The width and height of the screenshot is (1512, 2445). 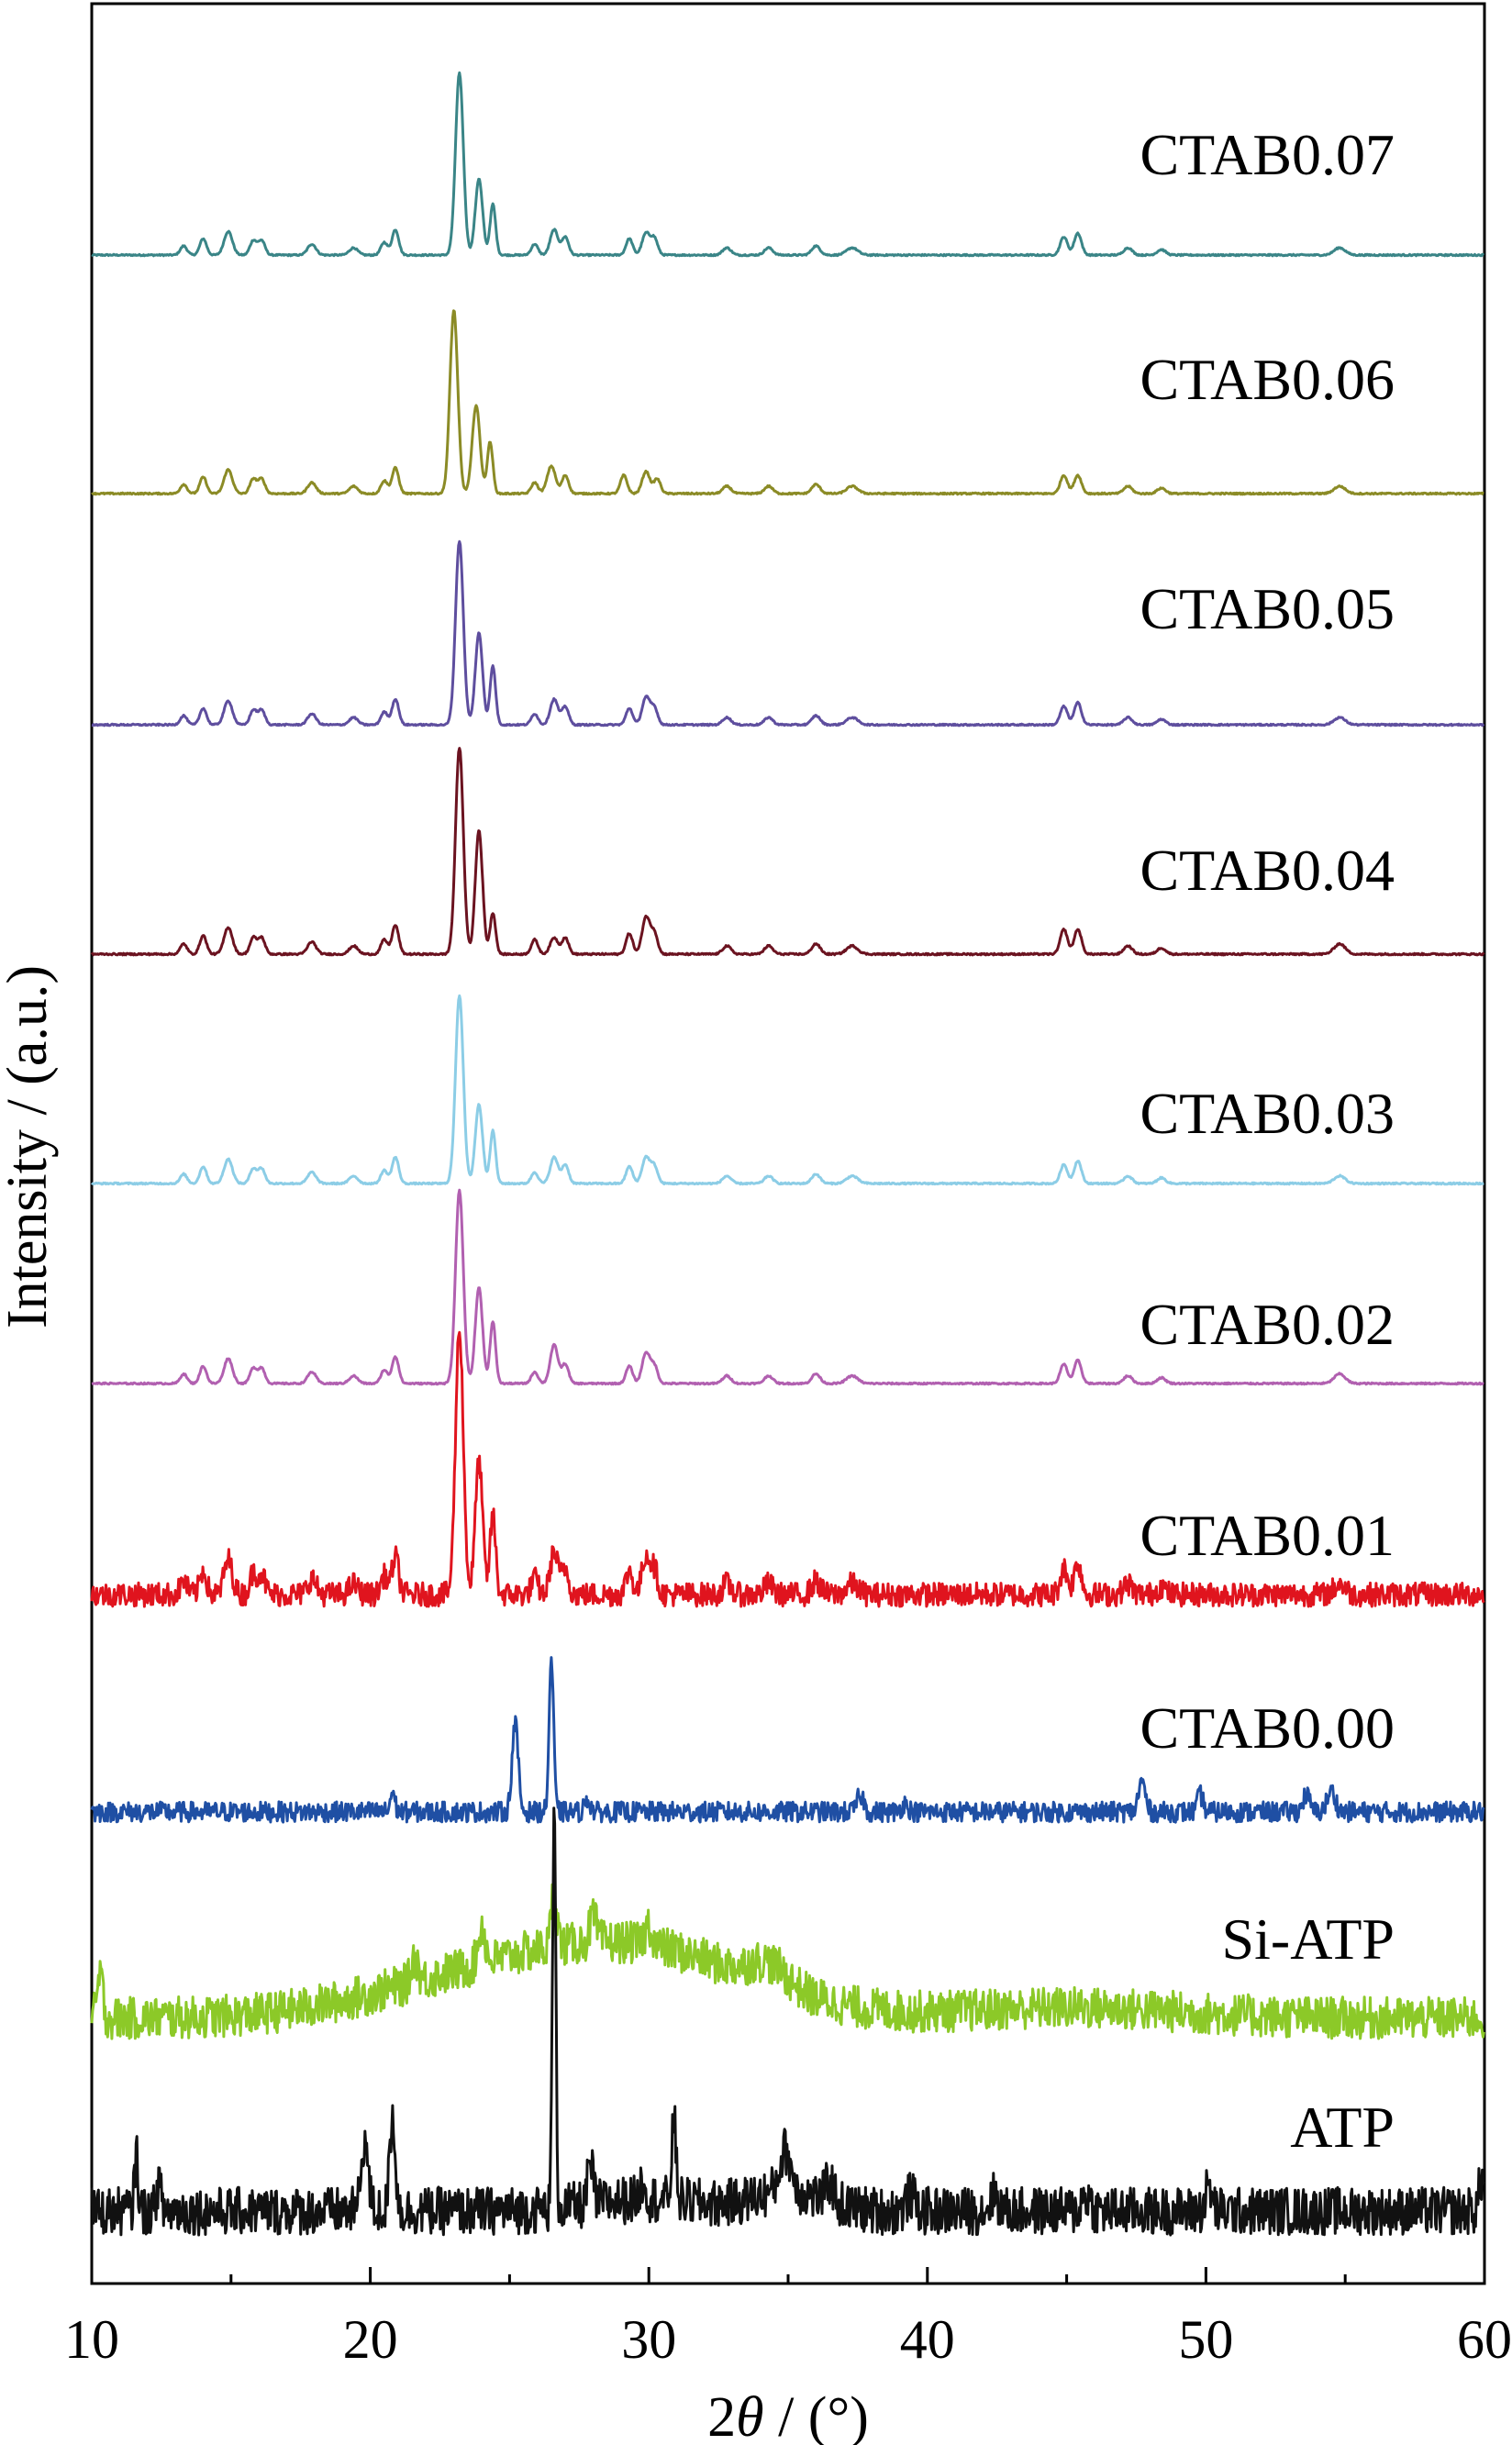 What do you see at coordinates (788, 633) in the screenshot?
I see `series-line-ctab0.05` at bounding box center [788, 633].